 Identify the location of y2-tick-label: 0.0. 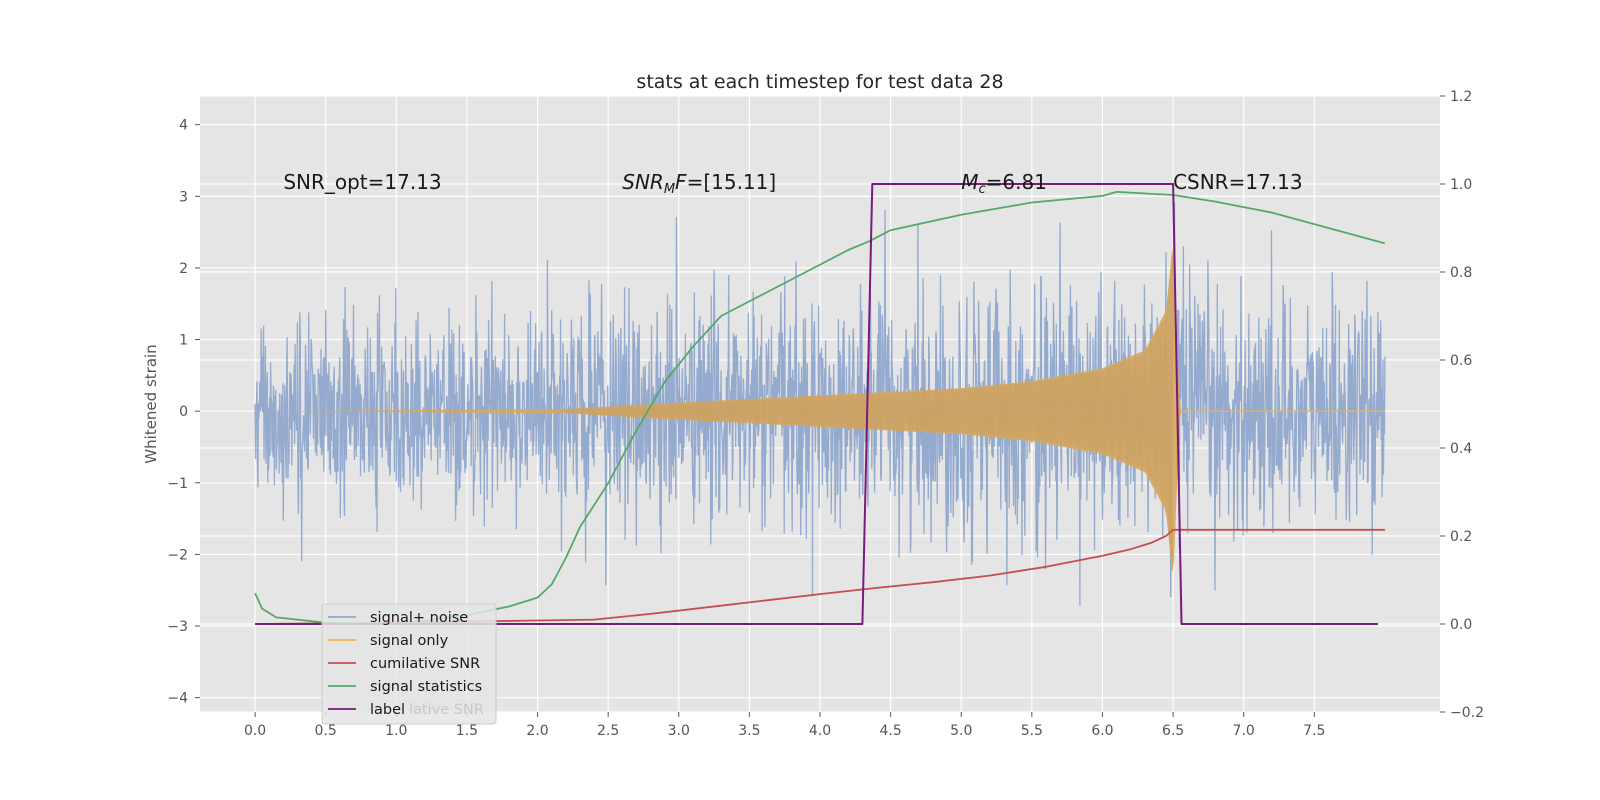
(1461, 625).